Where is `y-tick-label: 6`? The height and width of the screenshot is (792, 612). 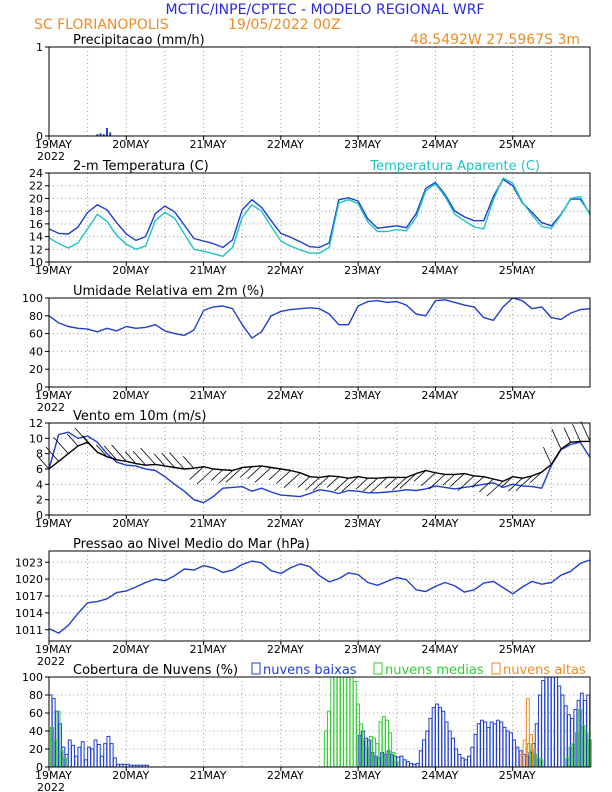
y-tick-label: 6 is located at coordinates (39, 469).